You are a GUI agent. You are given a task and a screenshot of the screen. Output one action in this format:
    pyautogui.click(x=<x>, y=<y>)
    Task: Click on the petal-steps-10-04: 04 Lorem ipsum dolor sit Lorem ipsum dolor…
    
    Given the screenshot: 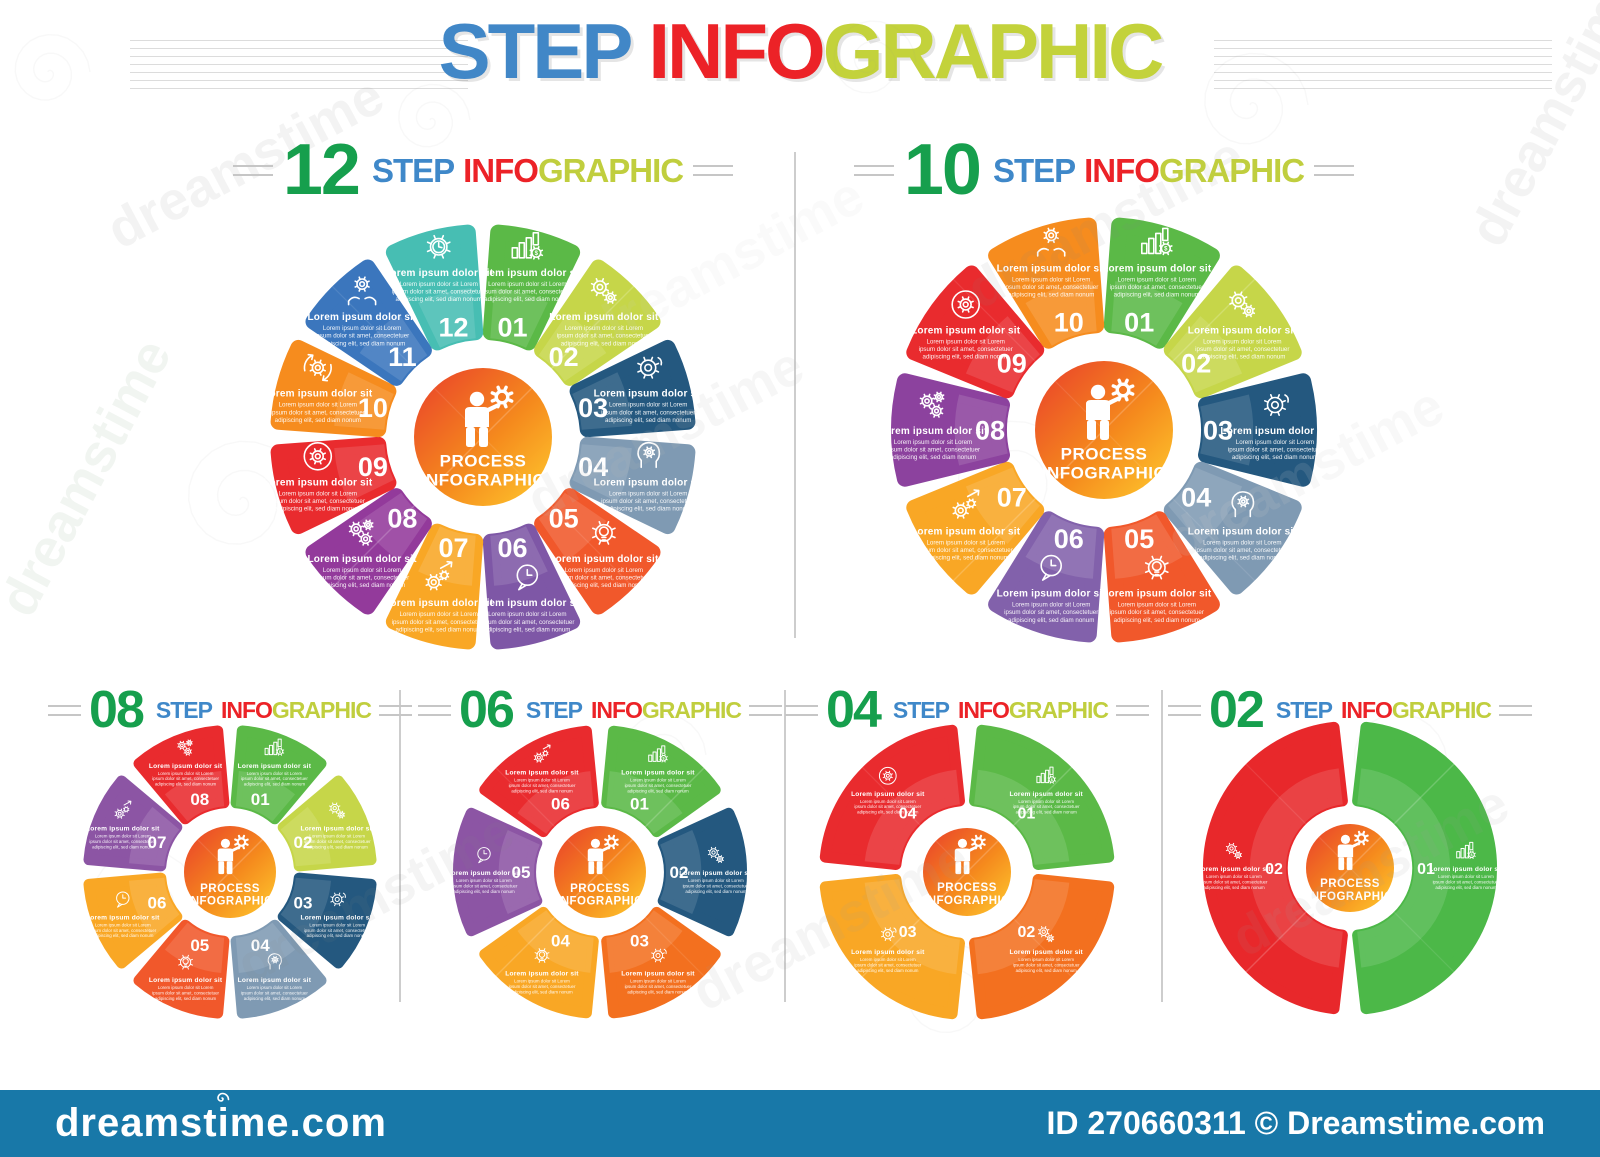 What is the action you would take?
    pyautogui.click(x=1232, y=528)
    